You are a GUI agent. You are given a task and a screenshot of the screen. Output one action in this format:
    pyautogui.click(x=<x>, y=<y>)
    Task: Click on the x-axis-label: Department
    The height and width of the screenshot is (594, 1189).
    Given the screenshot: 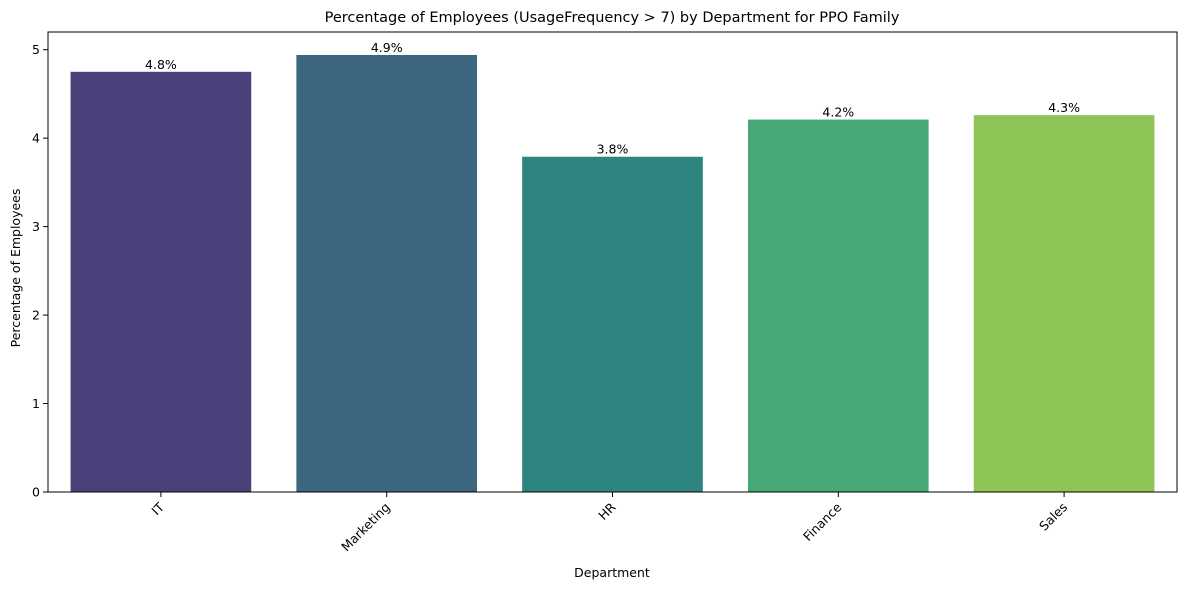 What is the action you would take?
    pyautogui.click(x=612, y=572)
    